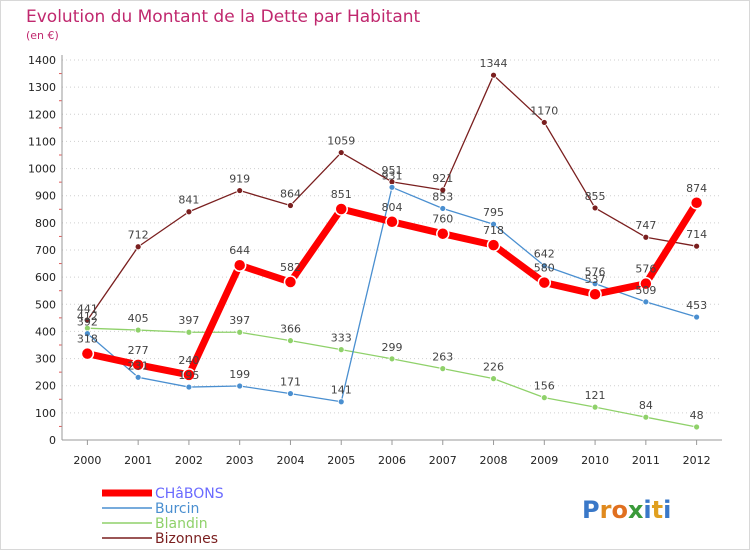  I want to click on data-label-burcin: 576, so click(595, 272).